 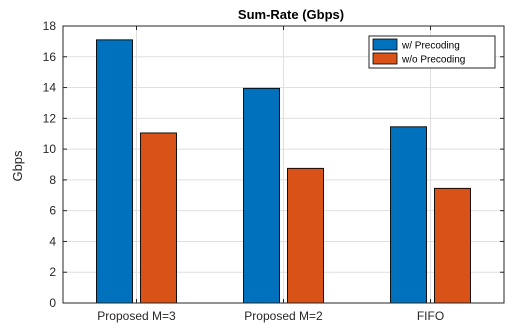 What do you see at coordinates (50, 26) in the screenshot?
I see `y-tick-label: 18` at bounding box center [50, 26].